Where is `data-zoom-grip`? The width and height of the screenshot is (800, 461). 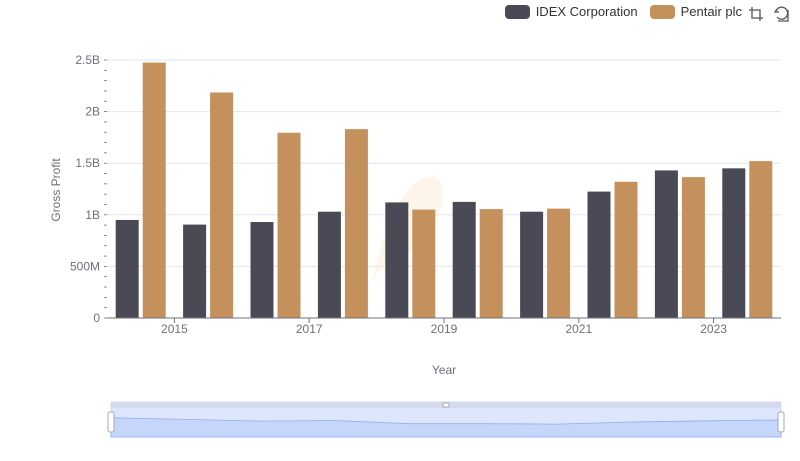 data-zoom-grip is located at coordinates (446, 405).